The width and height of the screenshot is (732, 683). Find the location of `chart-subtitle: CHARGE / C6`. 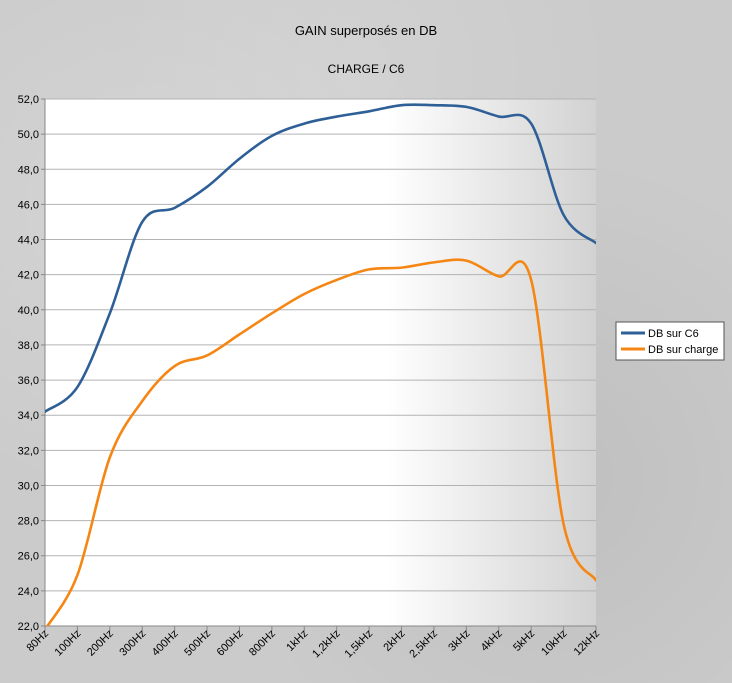

chart-subtitle: CHARGE / C6 is located at coordinates (366, 69).